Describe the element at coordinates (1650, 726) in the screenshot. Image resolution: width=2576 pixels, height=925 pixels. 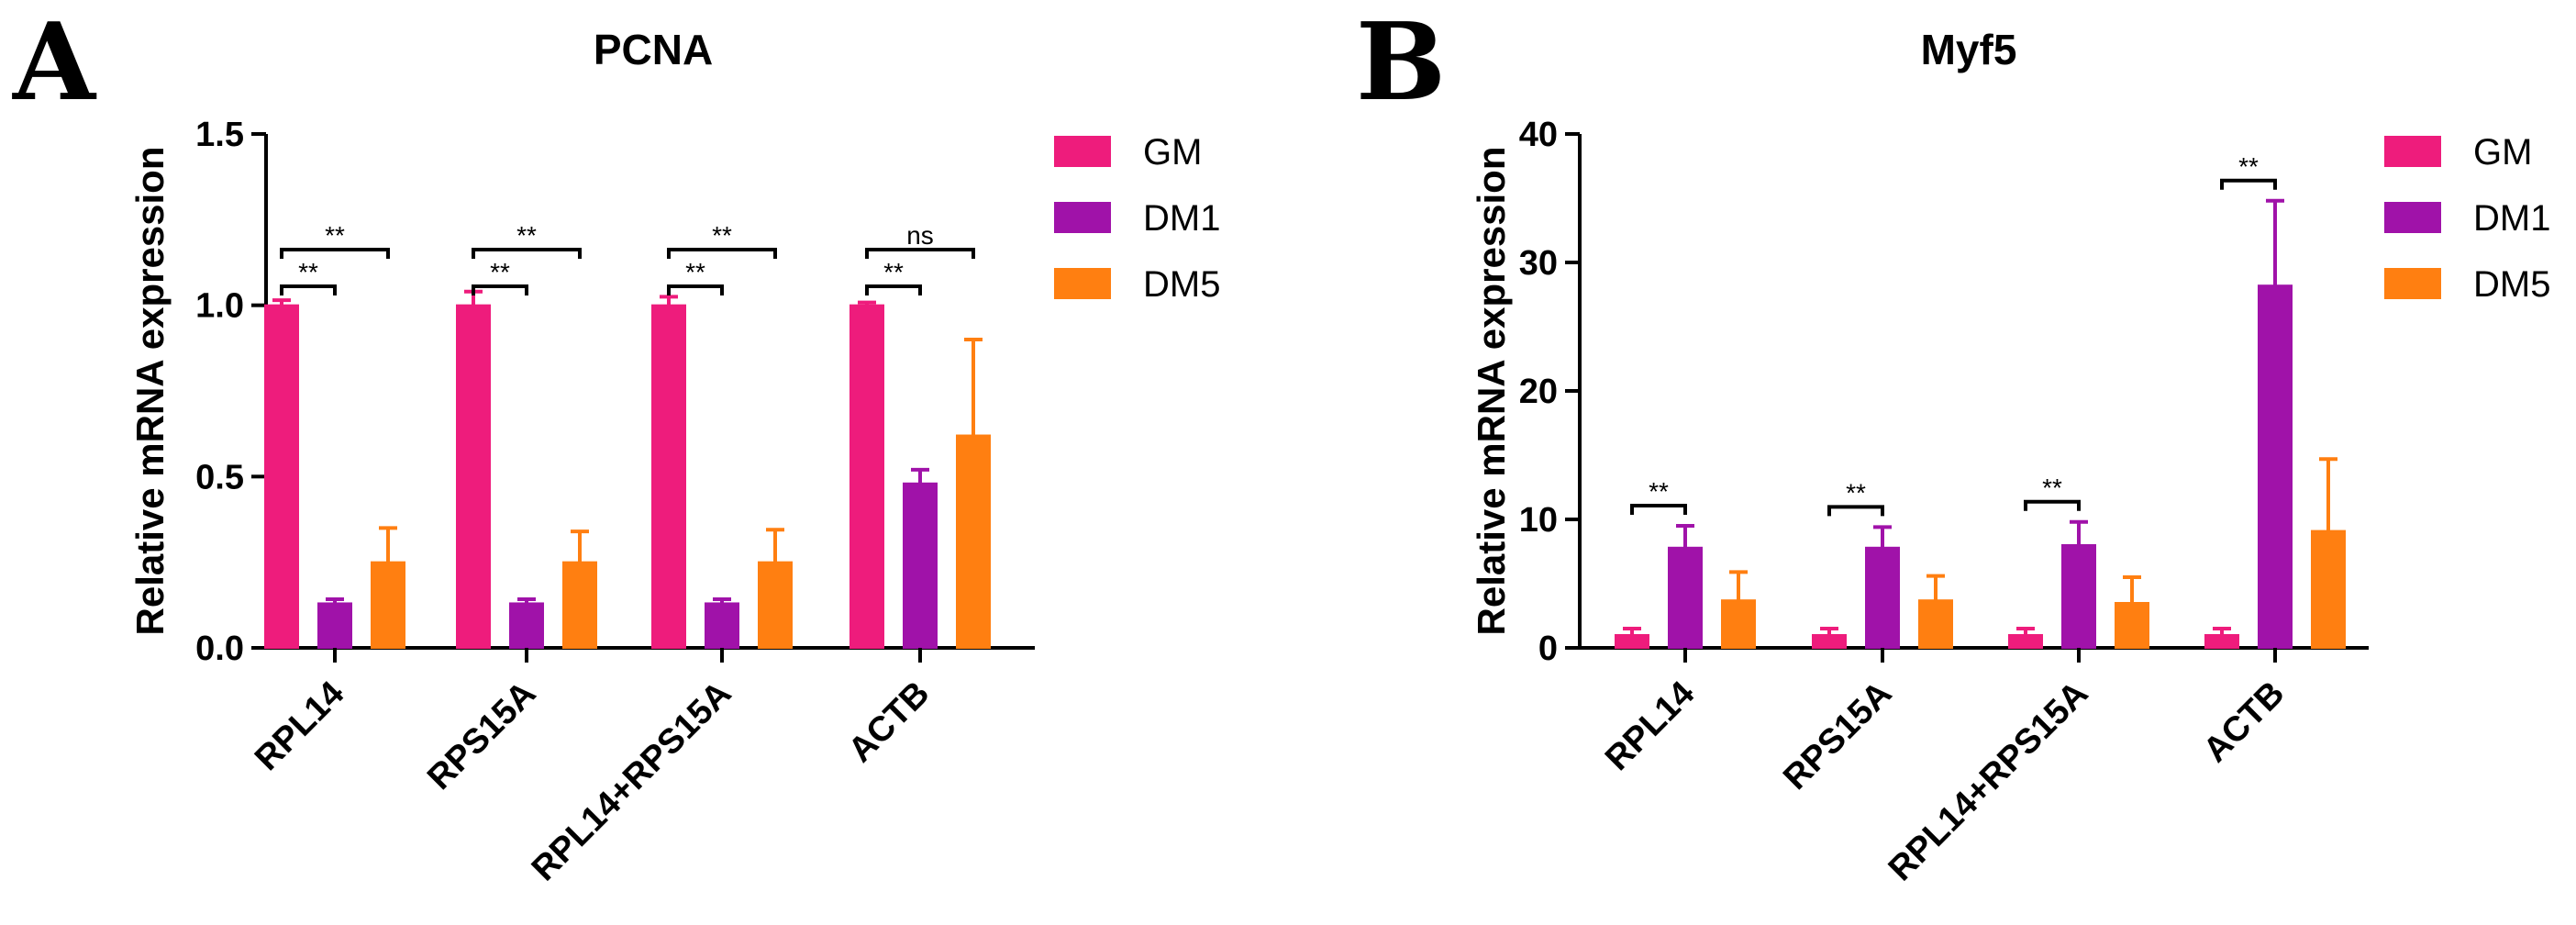
I see `x-tick-label-b: RPL14` at that location.